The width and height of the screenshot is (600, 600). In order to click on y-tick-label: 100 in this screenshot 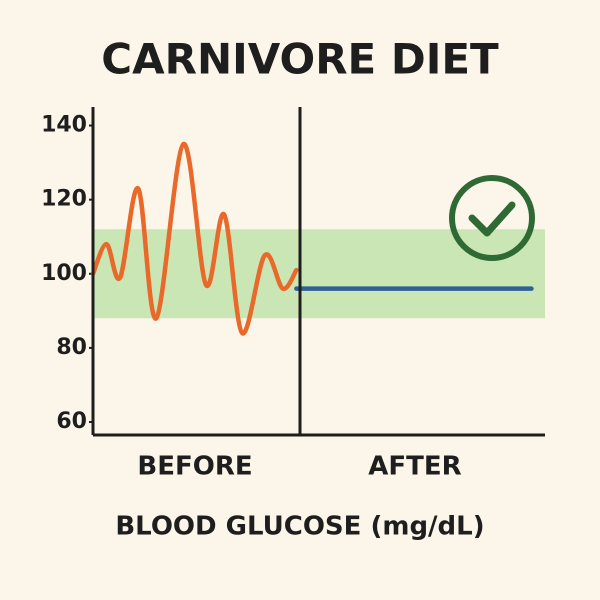, I will do `click(64, 273)`.